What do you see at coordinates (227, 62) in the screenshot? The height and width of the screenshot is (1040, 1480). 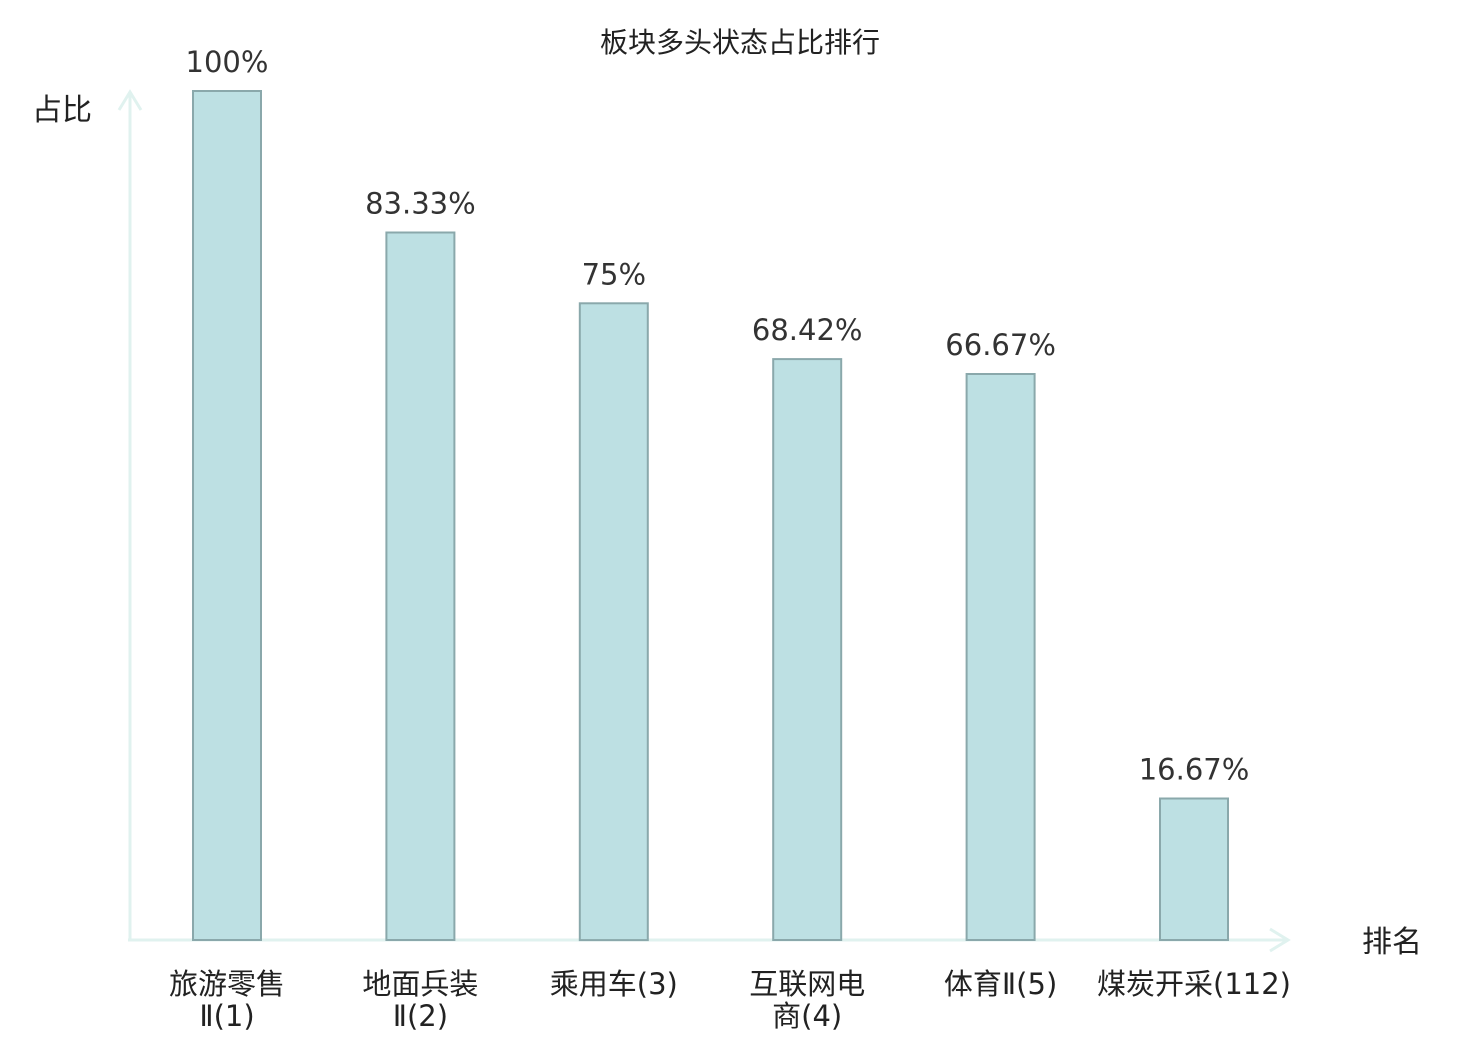 I see `bar-value-label: 100%` at bounding box center [227, 62].